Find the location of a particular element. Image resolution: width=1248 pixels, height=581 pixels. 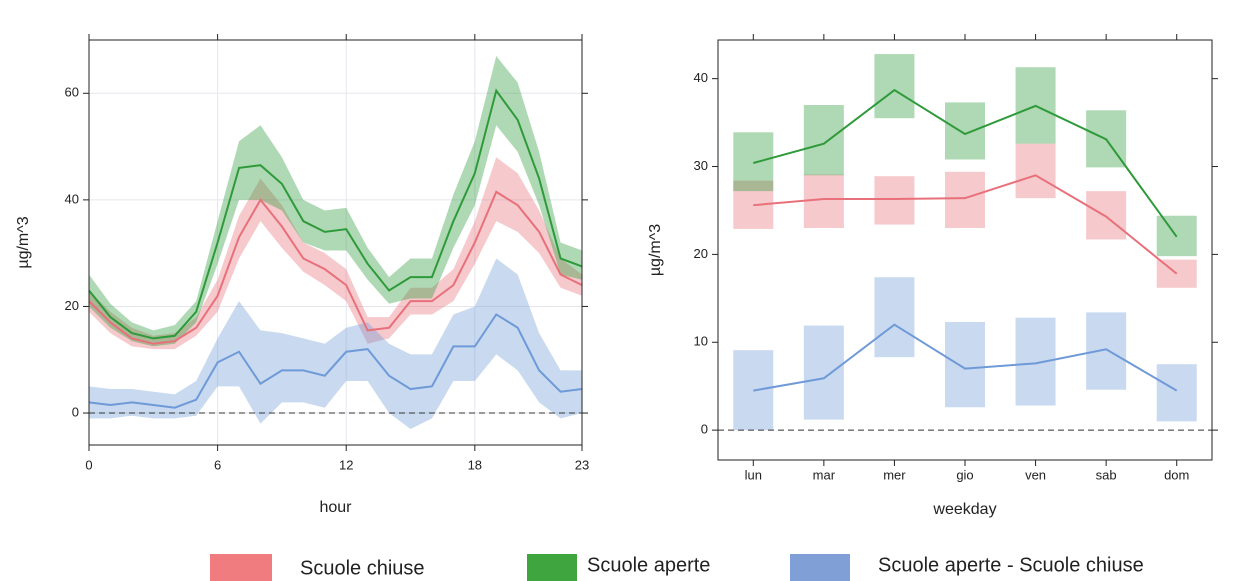

x-tick-label: dom is located at coordinates (1176, 474).